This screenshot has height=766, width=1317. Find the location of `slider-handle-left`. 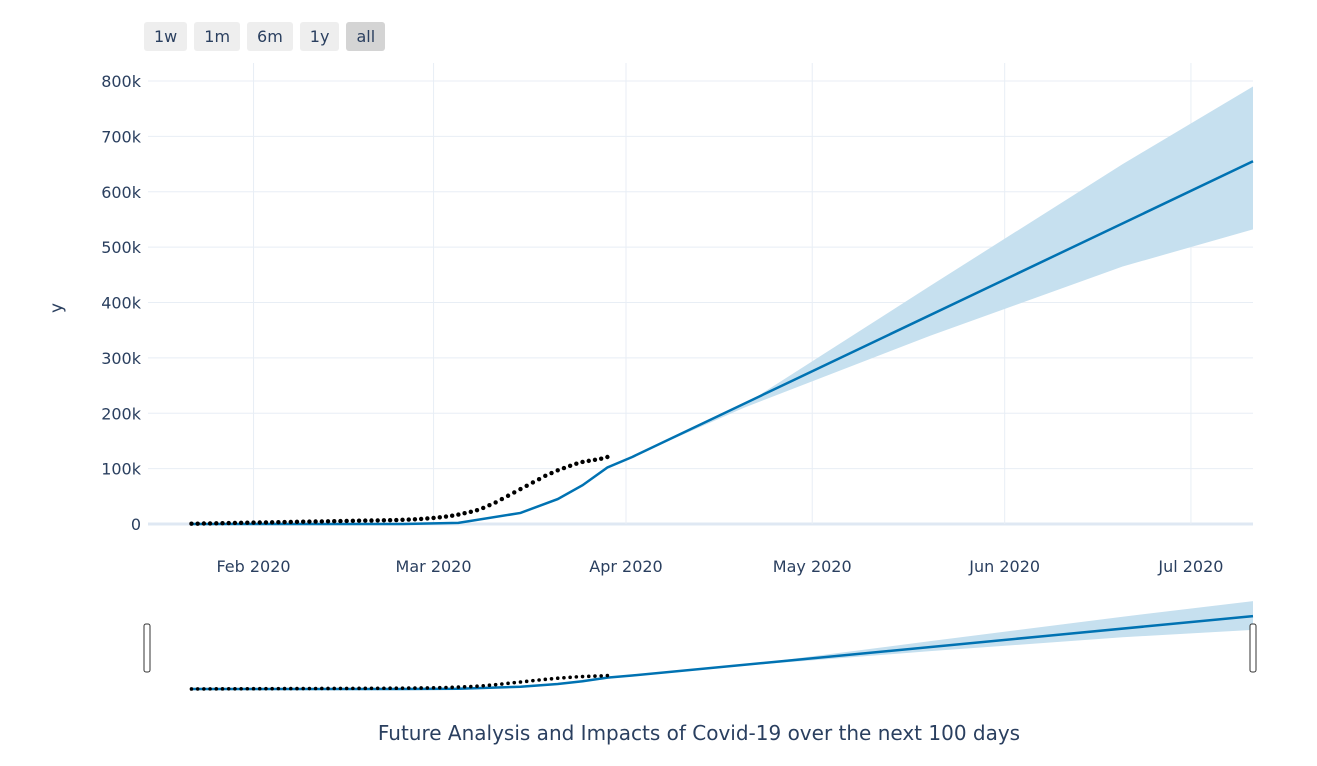

slider-handle-left is located at coordinates (147, 648).